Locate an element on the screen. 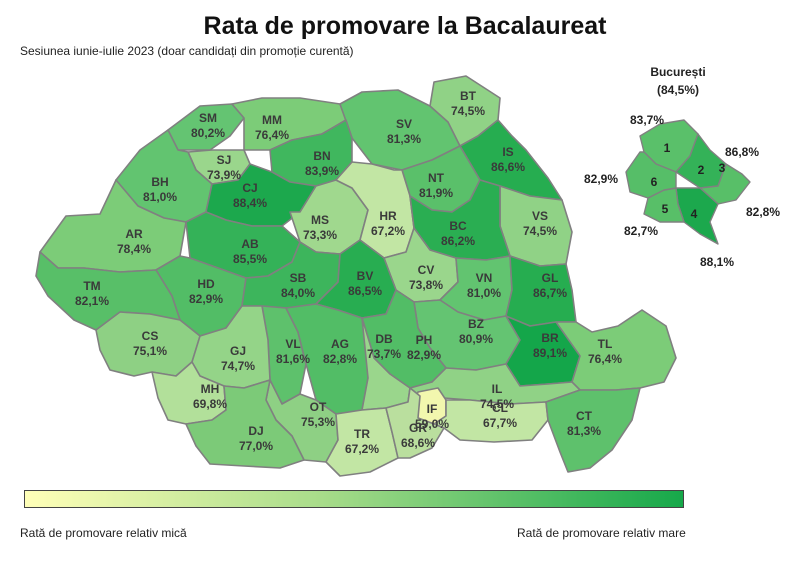  bucharest-sector-5-value: 82,7% is located at coordinates (641, 231).